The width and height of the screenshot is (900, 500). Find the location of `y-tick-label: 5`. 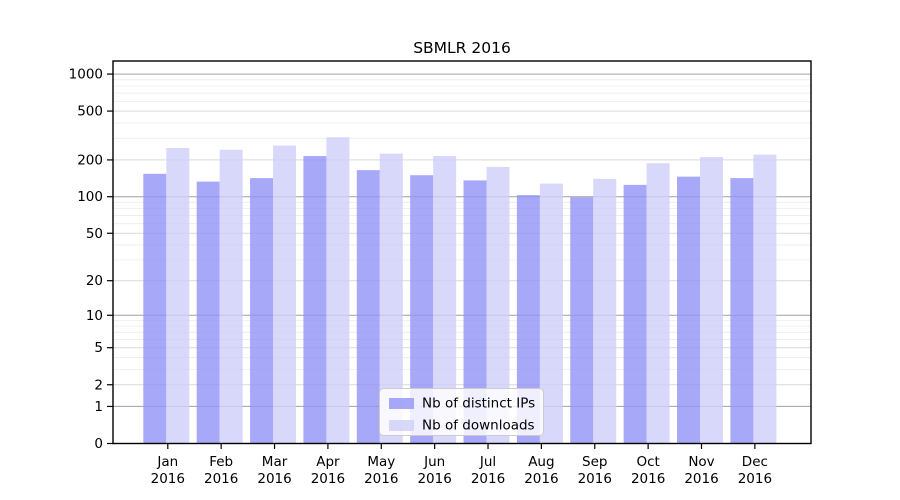

y-tick-label: 5 is located at coordinates (98, 348).